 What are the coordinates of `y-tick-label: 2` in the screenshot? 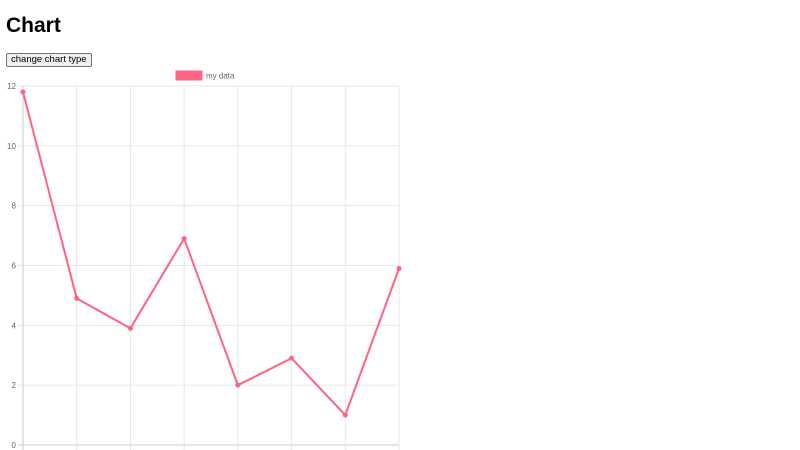 It's located at (14, 385).